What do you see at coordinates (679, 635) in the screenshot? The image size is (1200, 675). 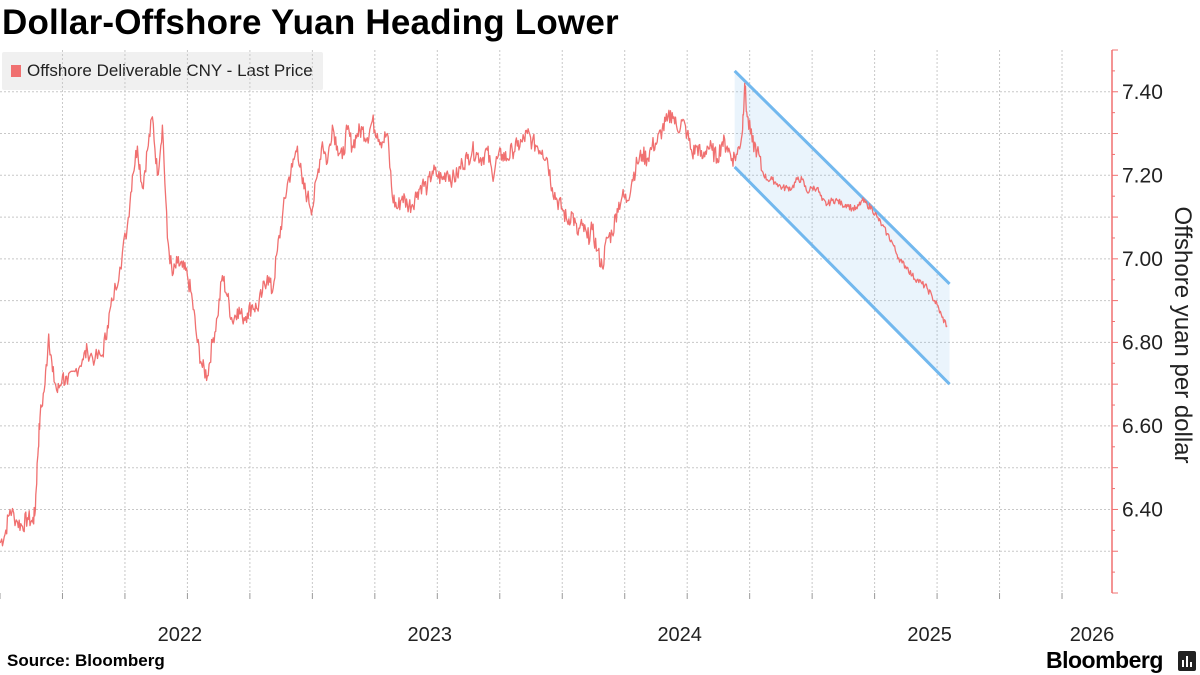 I see `x-tick-label: 2024` at bounding box center [679, 635].